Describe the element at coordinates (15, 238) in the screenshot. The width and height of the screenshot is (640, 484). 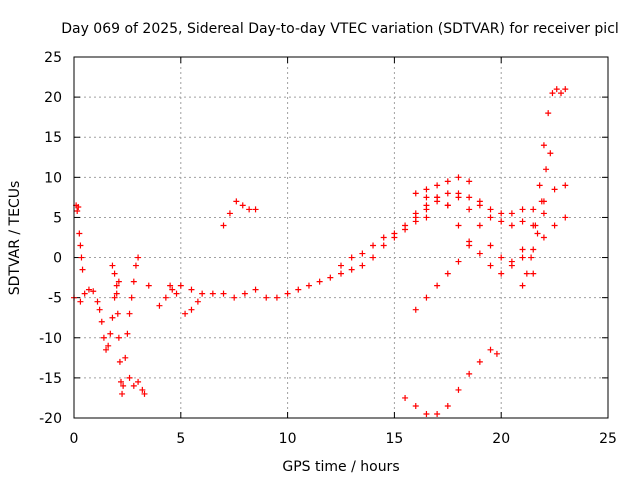
I see `y-axis-label: SDTVAR / TECUs` at that location.